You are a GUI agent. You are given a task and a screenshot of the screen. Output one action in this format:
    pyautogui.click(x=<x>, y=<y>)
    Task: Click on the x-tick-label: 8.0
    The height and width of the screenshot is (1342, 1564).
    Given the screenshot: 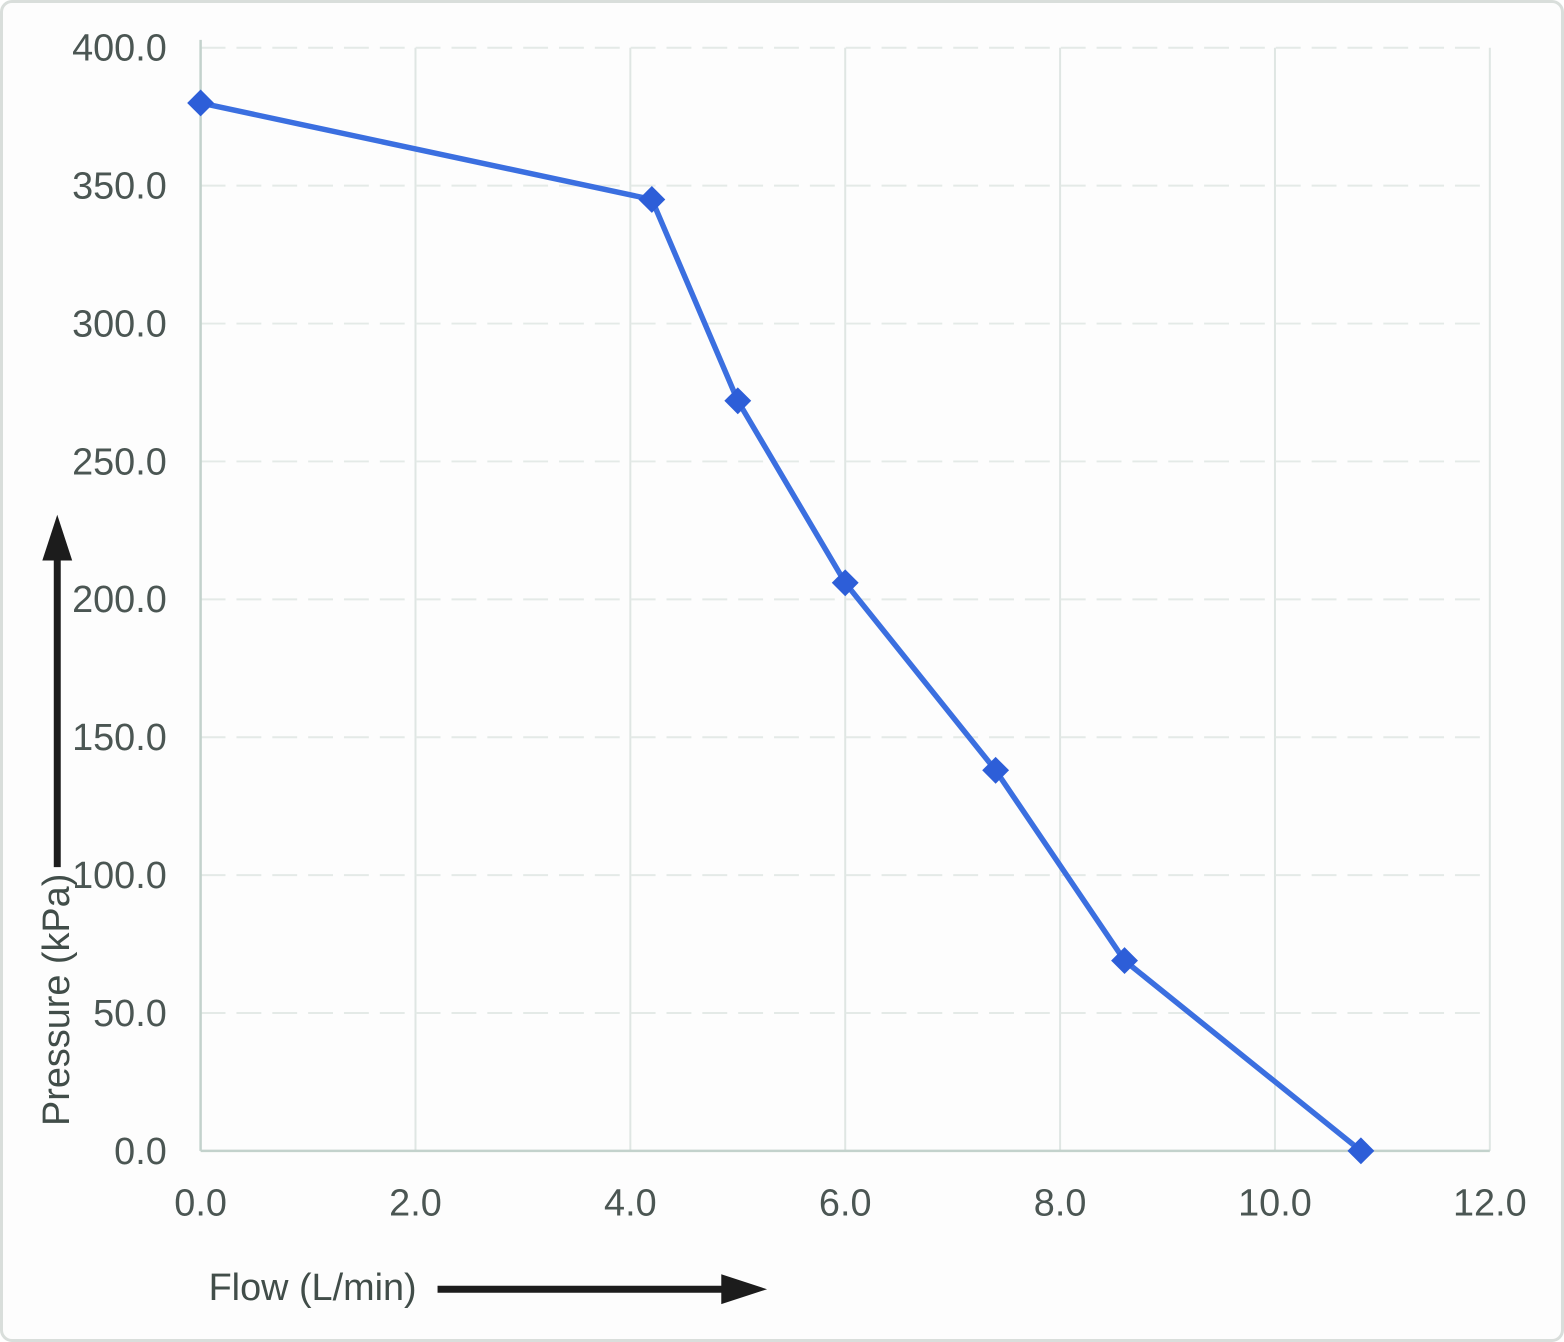 What is the action you would take?
    pyautogui.click(x=1060, y=1204)
    